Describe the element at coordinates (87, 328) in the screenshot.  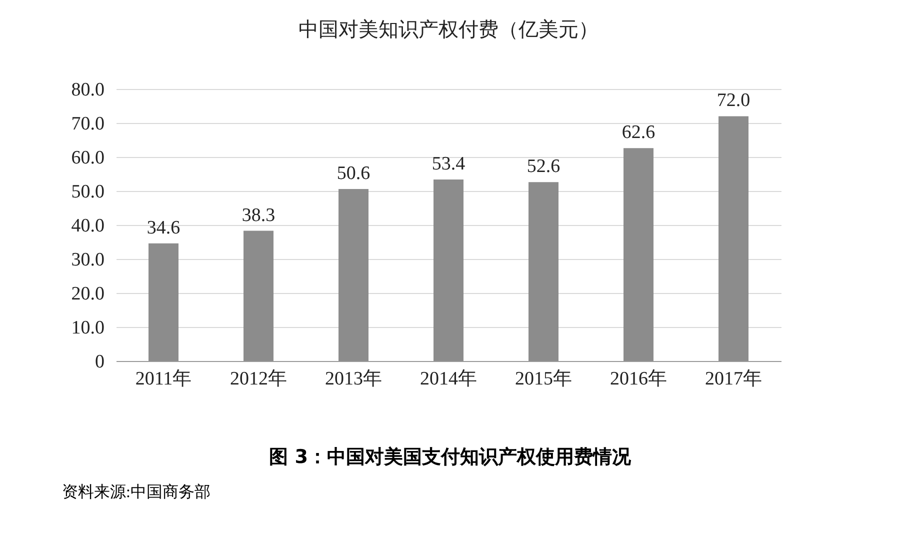
I see `y-tick-label: 10.0` at that location.